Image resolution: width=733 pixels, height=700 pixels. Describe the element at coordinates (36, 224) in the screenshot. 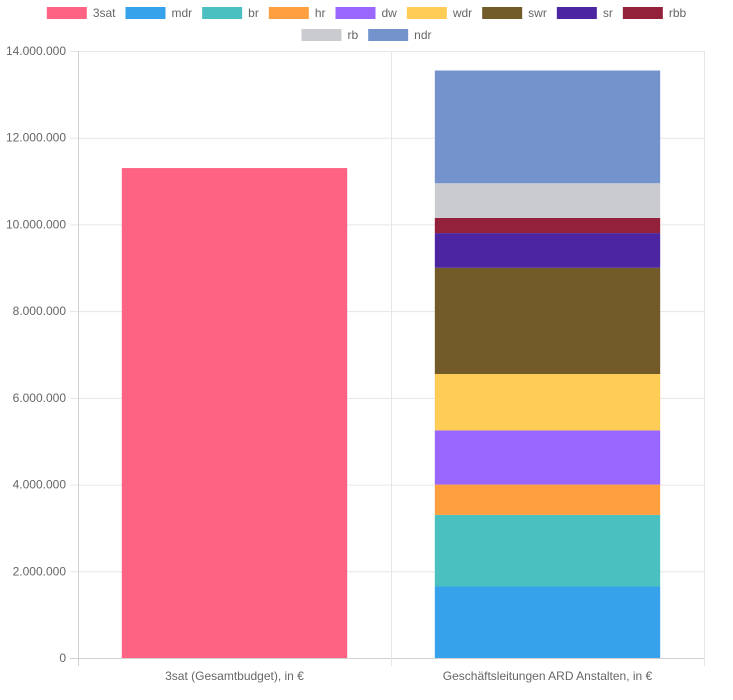

I see `y-tick-label: 10.000.000` at that location.